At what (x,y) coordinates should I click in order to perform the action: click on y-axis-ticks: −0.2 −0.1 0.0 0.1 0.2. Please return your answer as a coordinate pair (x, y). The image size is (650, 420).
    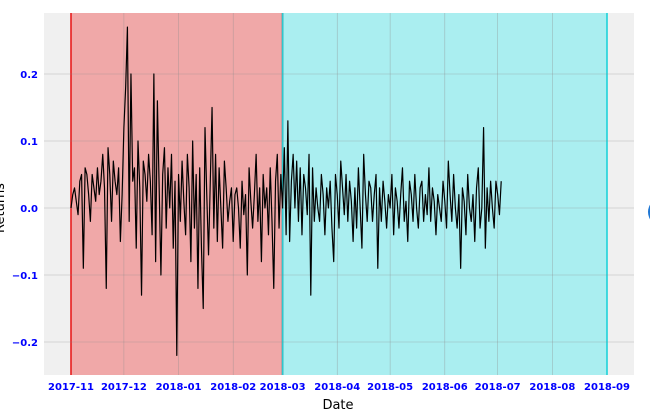
    Looking at the image, I should click on (25, 209).